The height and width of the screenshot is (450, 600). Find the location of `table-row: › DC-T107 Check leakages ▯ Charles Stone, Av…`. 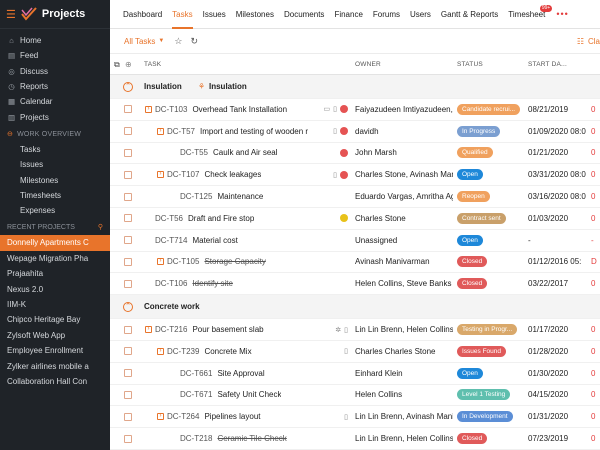

table-row: › DC-T107 Check leakages ▯ Charles Stone, Av… is located at coordinates (355, 175).